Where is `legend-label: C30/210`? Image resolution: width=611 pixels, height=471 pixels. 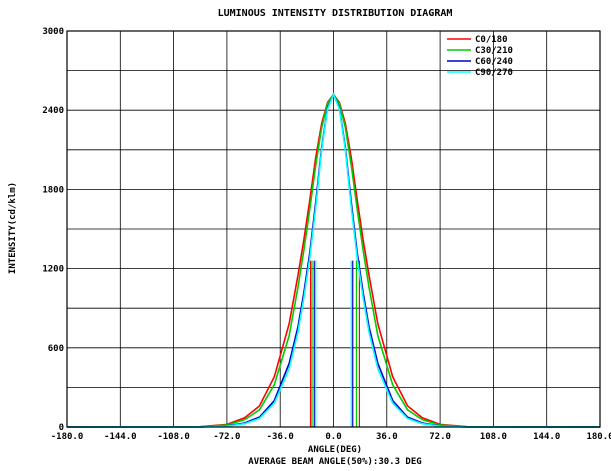 legend-label: C30/210 is located at coordinates (494, 51).